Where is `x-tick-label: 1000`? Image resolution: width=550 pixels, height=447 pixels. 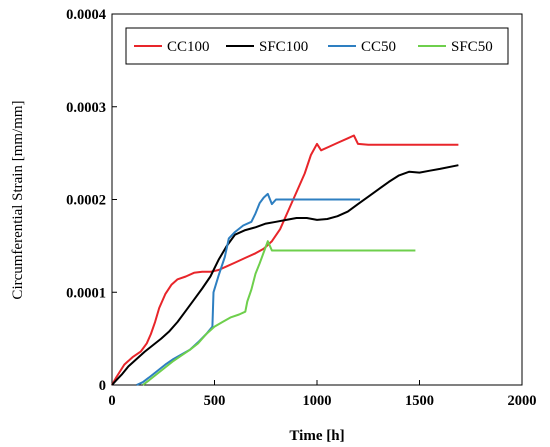 x-tick-label: 1000 is located at coordinates (317, 401).